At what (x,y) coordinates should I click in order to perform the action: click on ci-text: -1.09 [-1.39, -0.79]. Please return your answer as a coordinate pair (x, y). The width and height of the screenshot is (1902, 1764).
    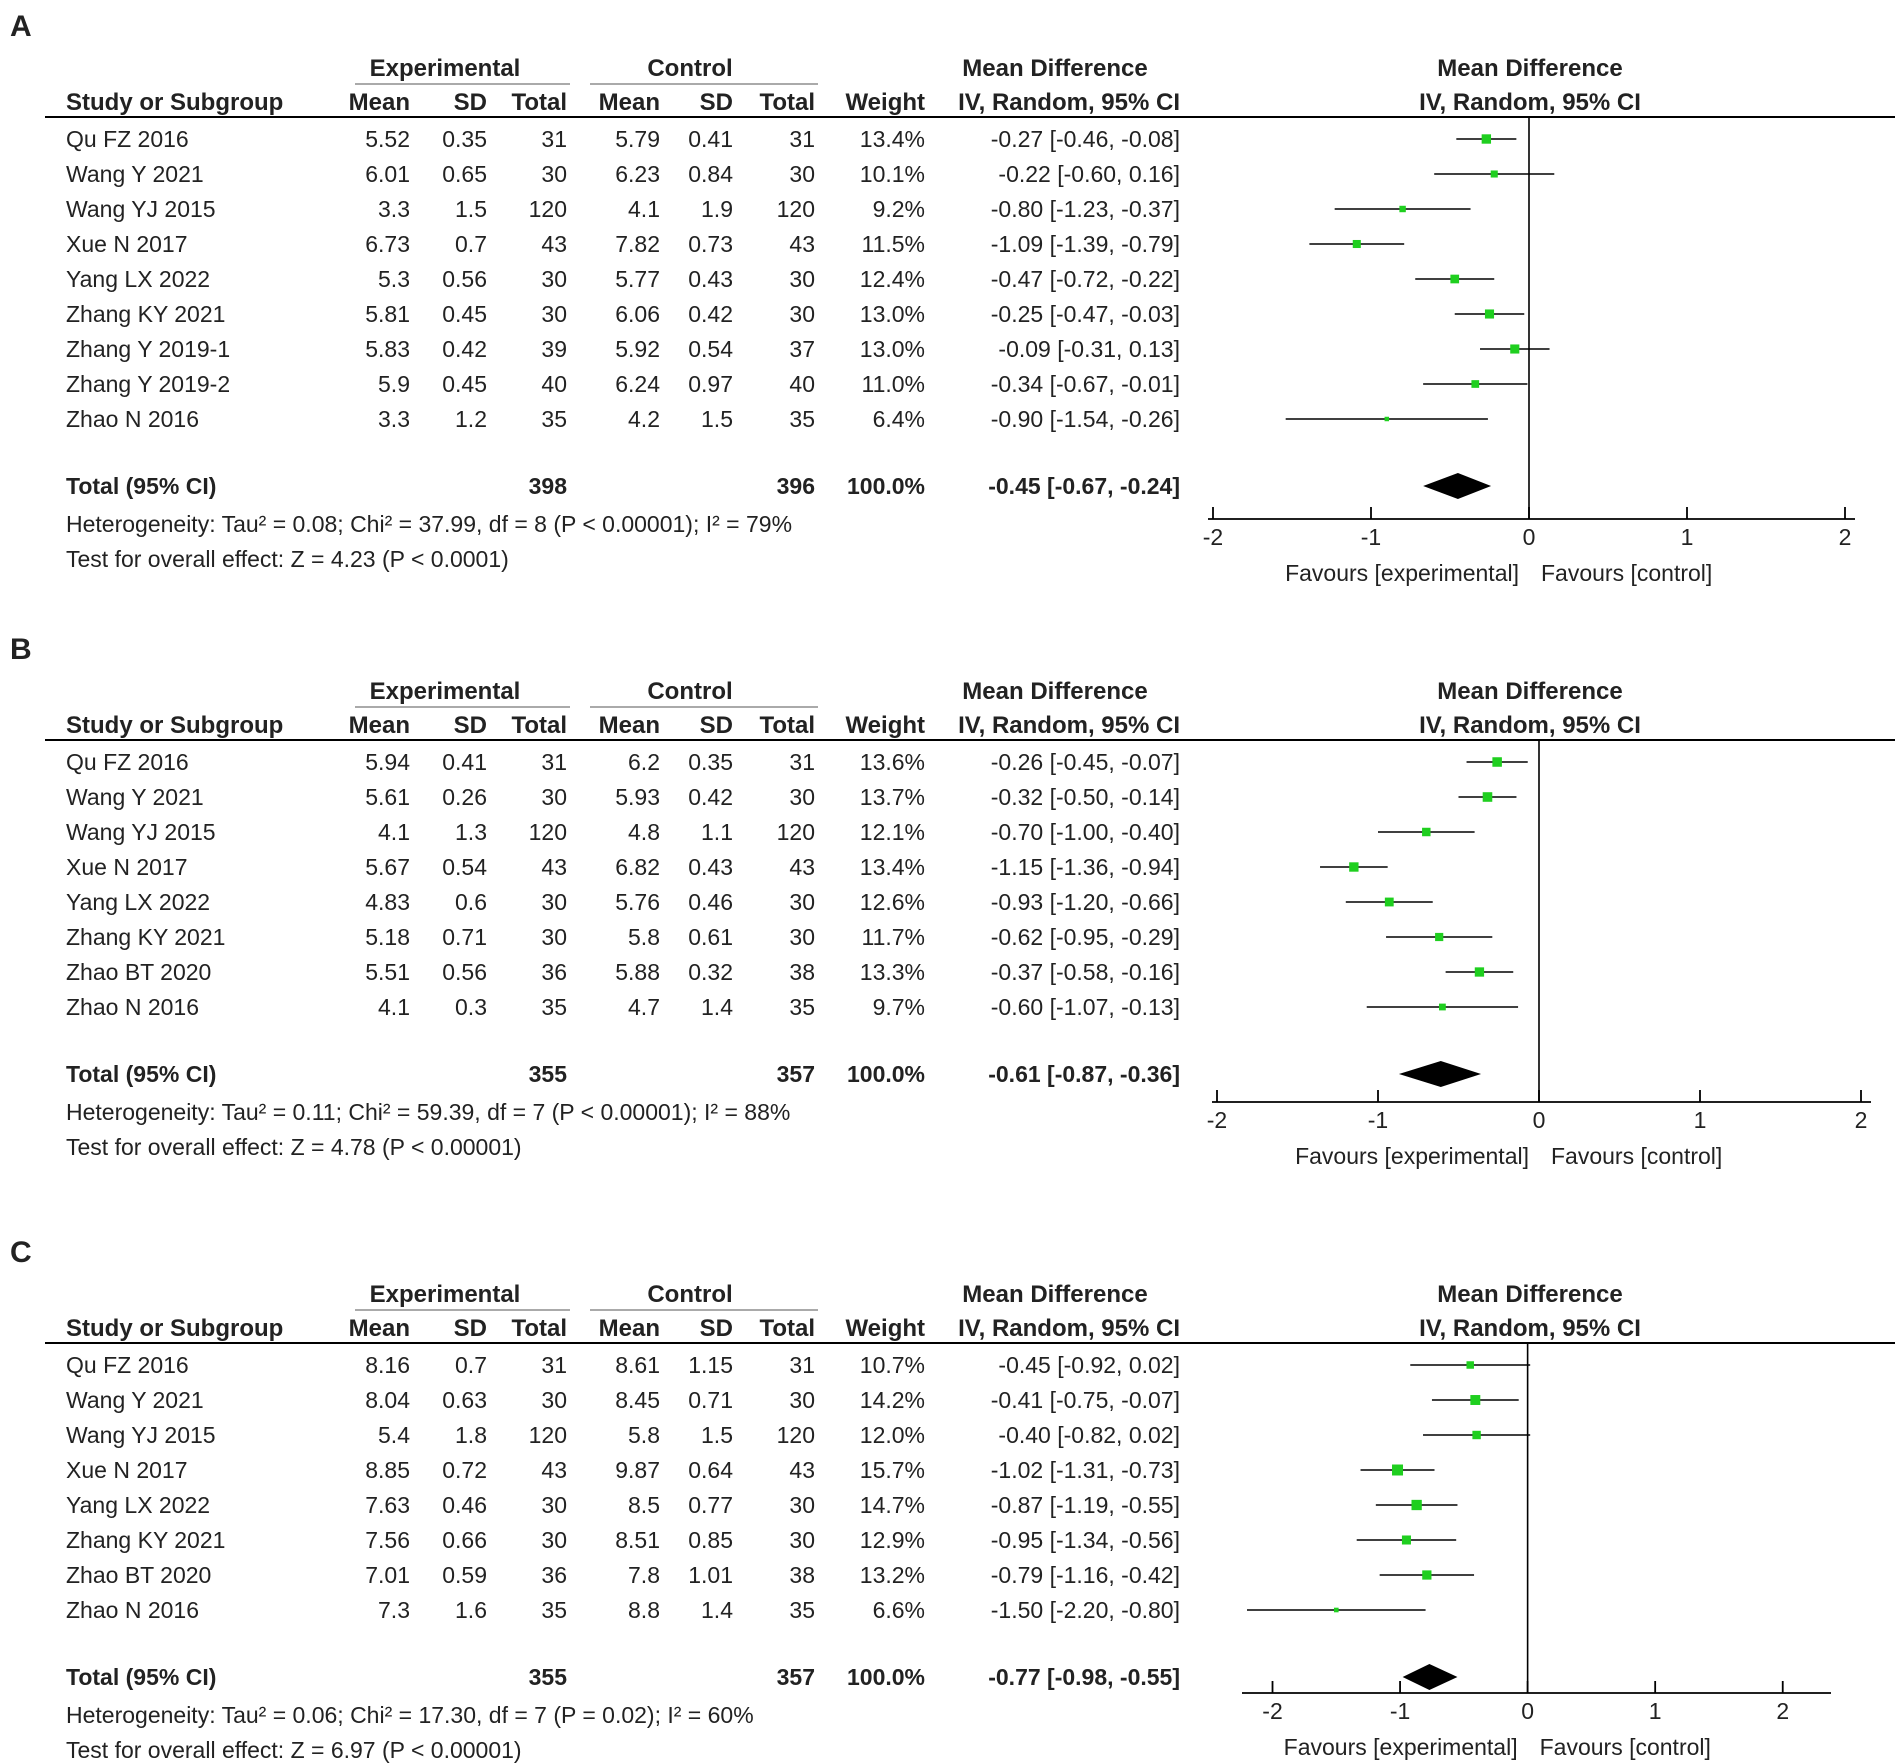
    Looking at the image, I should click on (1085, 244).